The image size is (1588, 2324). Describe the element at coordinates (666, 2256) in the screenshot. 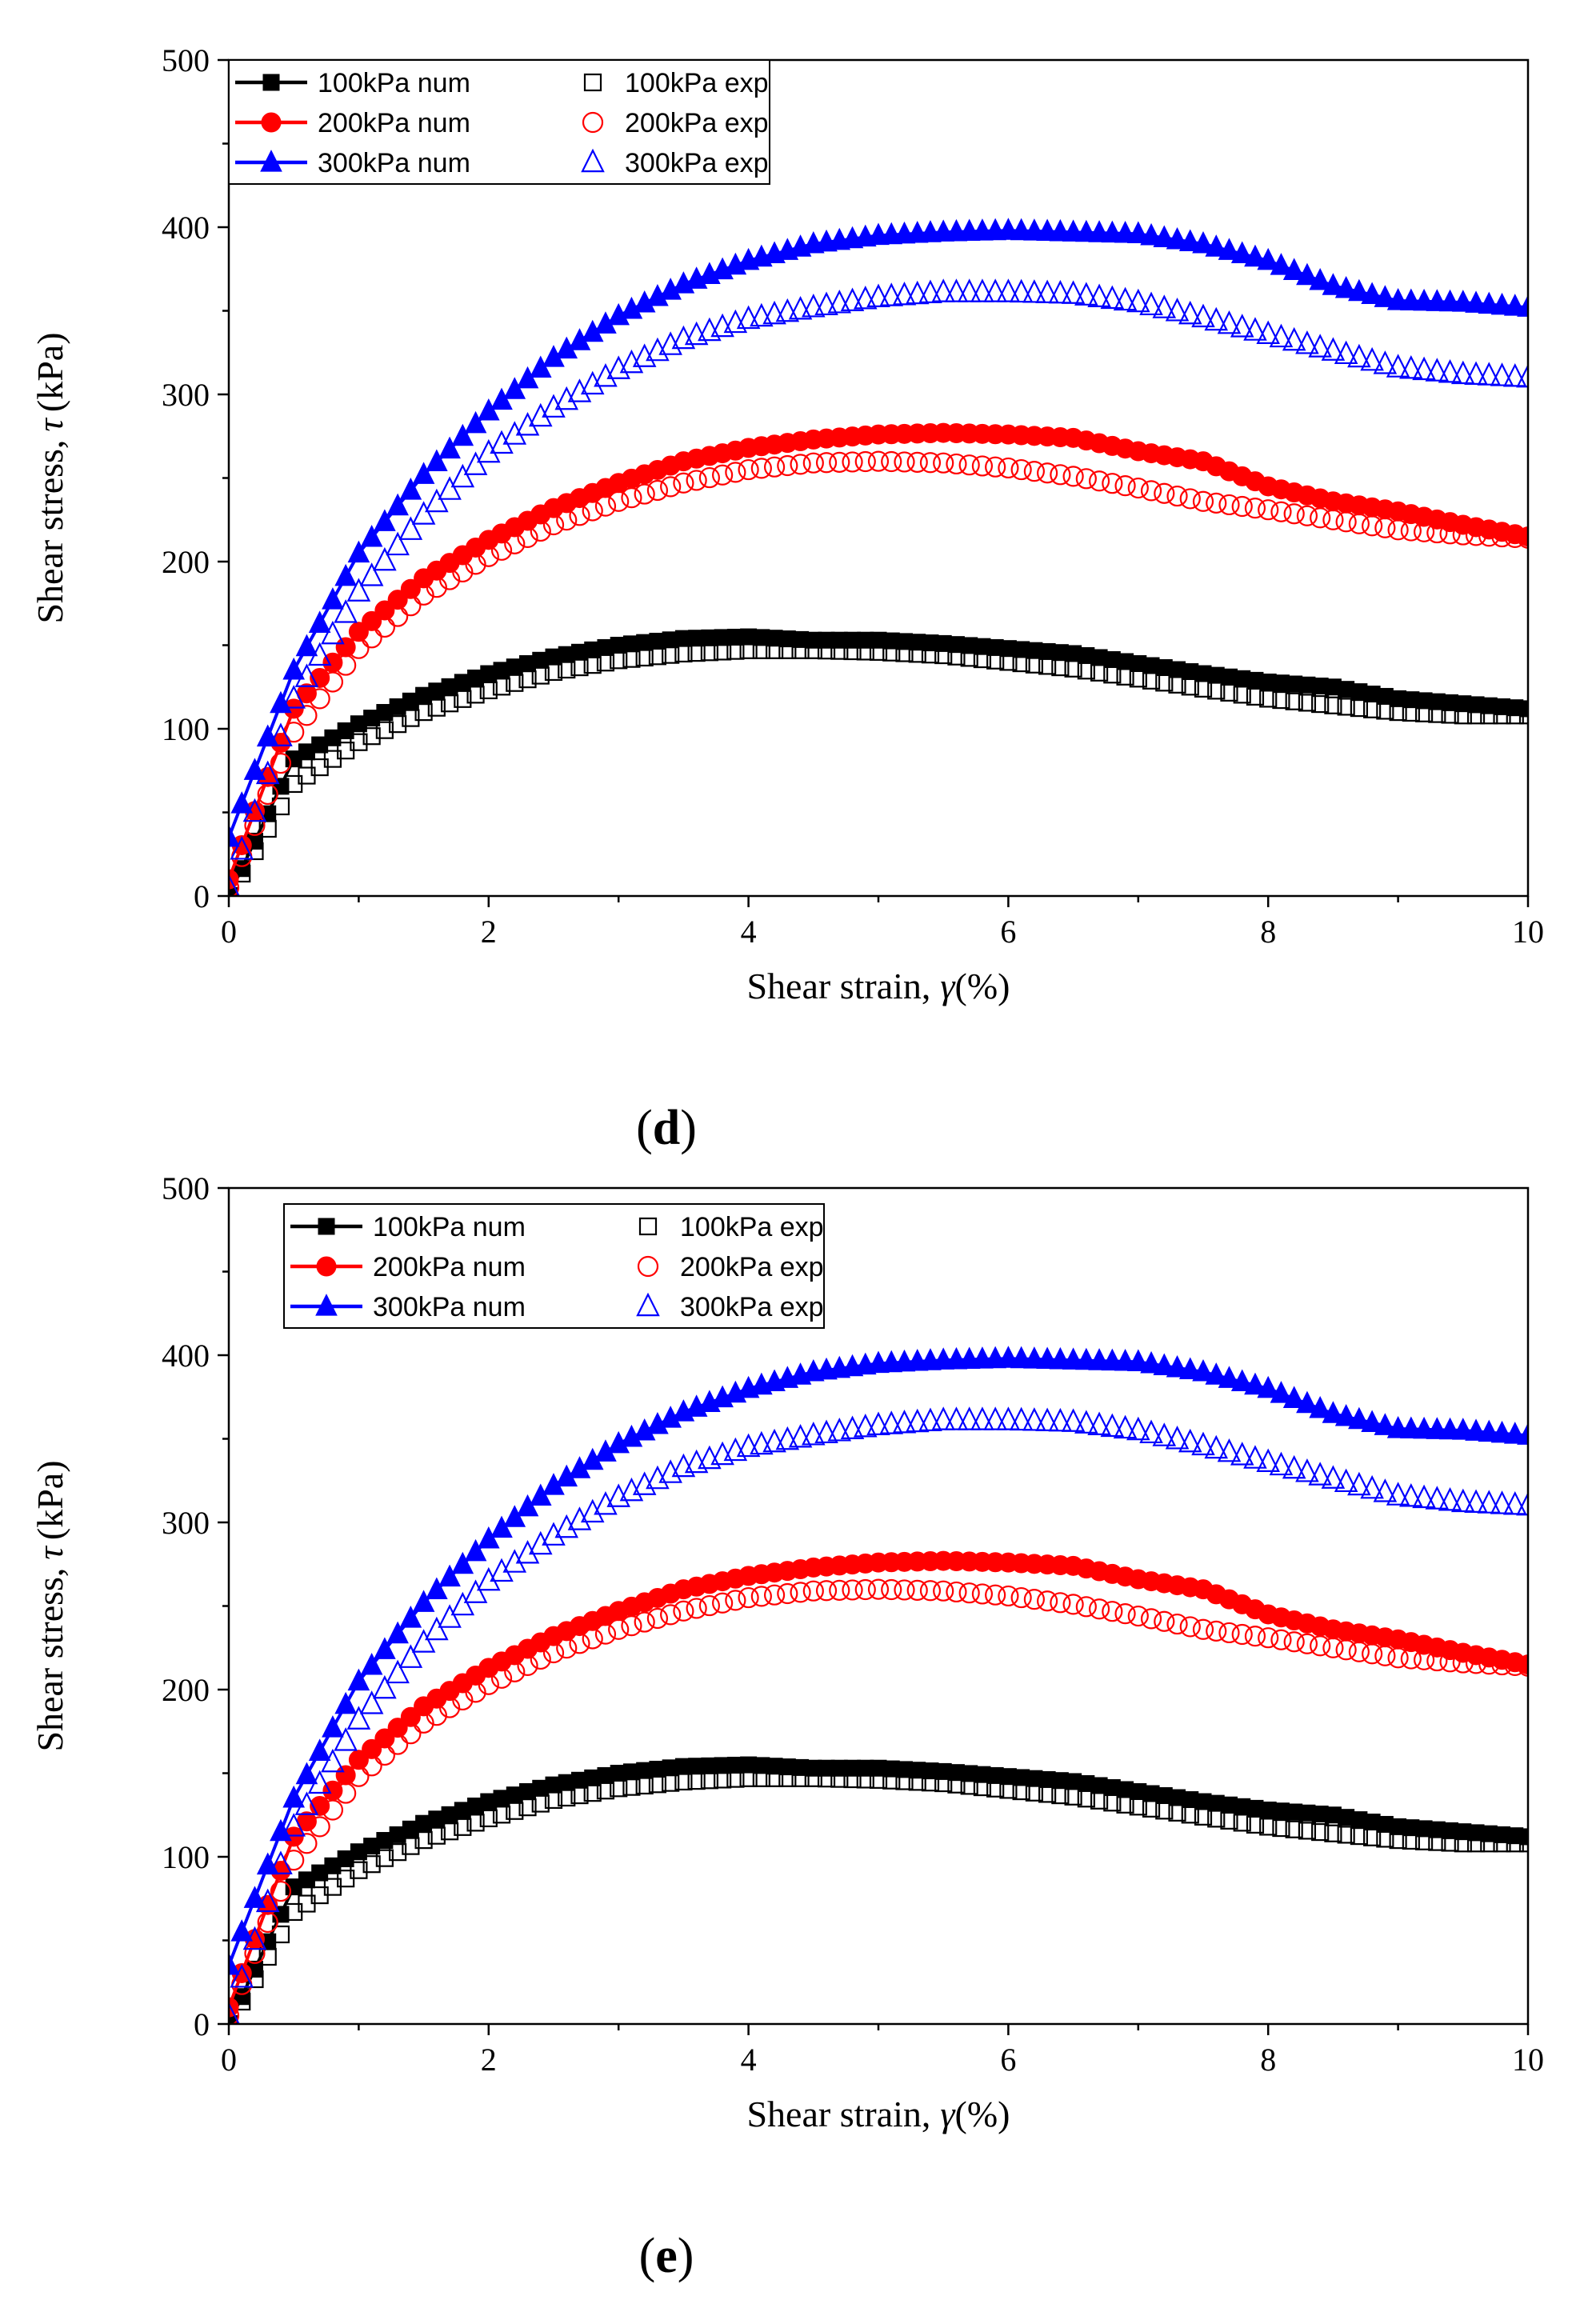

I see `panel-caption-letter: e` at that location.